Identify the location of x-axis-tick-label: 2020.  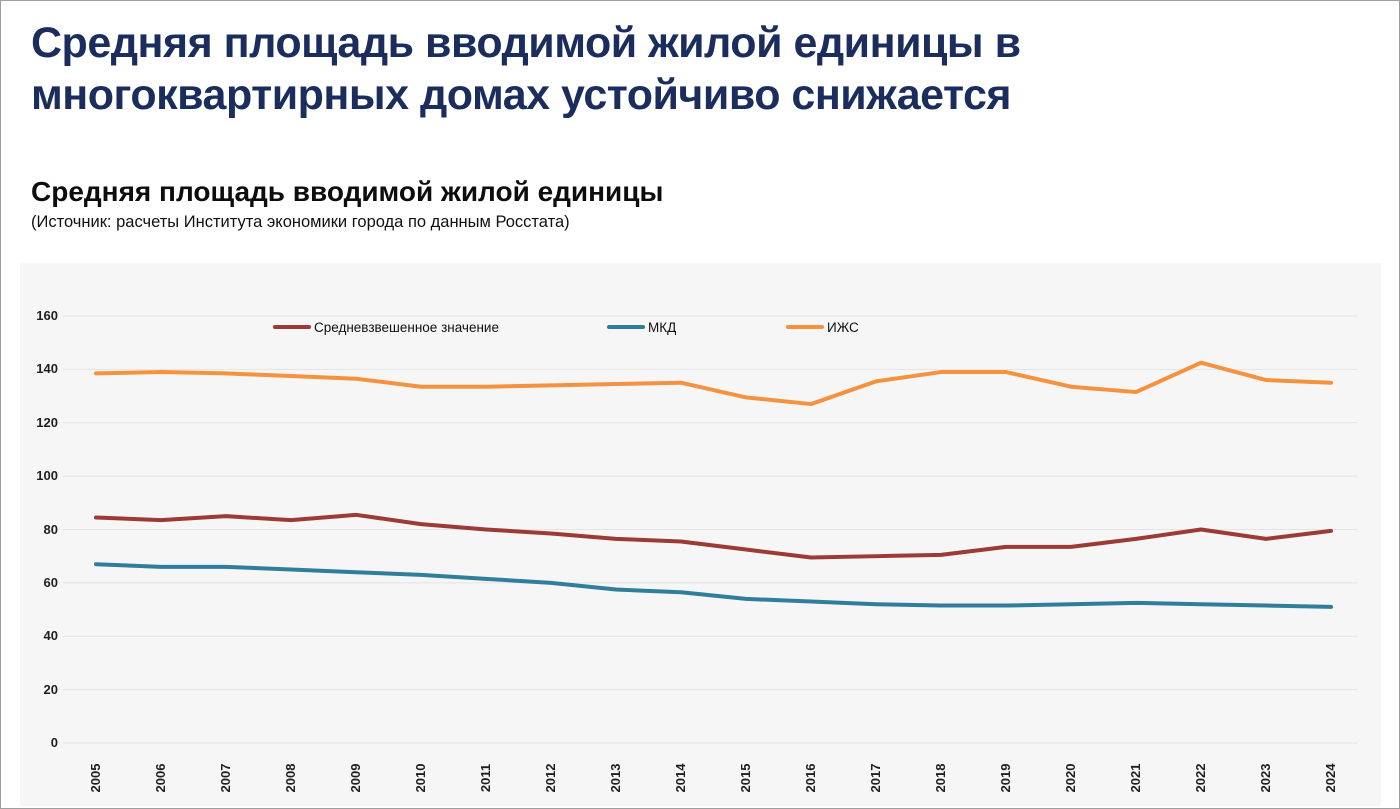
(1070, 778).